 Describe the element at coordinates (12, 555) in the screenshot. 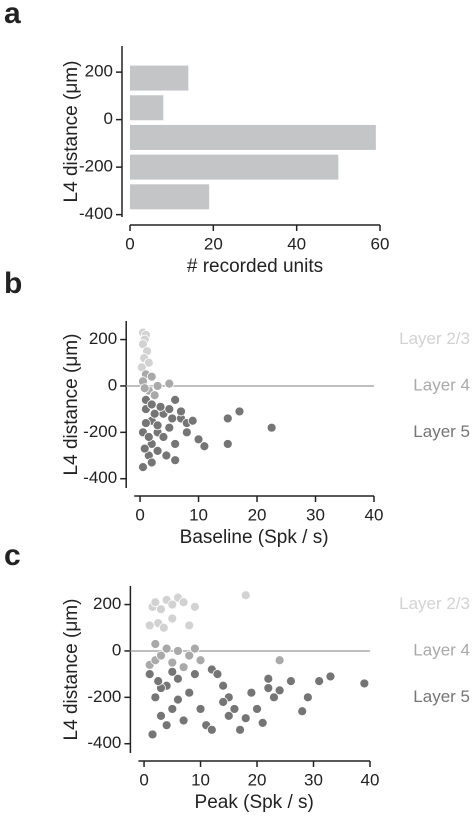

I see `panel-label: c` at that location.